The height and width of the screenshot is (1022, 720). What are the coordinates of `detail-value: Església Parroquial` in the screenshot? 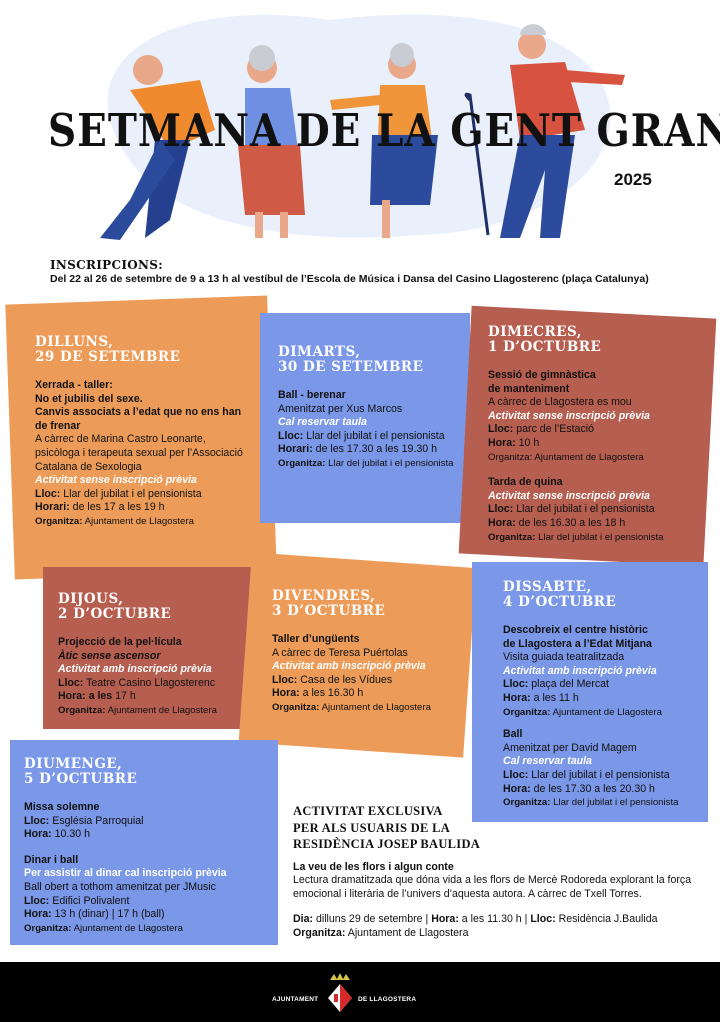 It's located at (96, 820).